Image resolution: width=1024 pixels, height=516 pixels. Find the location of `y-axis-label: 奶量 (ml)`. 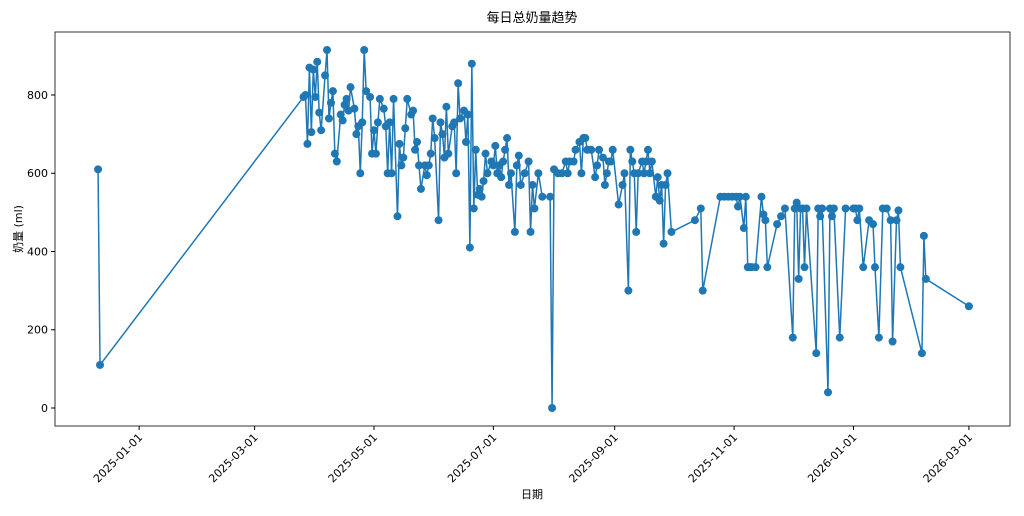

y-axis-label: 奶量 (ml) is located at coordinates (18, 229).